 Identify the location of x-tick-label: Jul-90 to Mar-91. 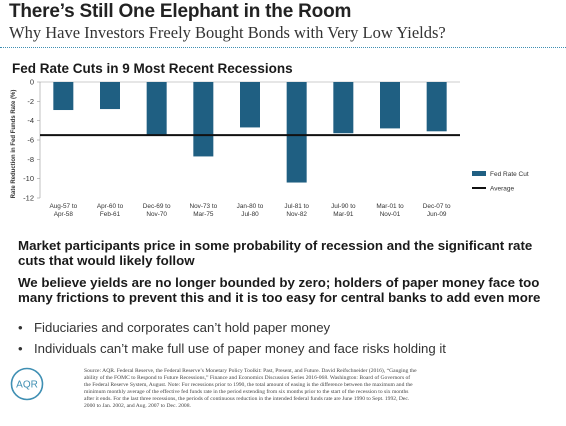
(343, 210).